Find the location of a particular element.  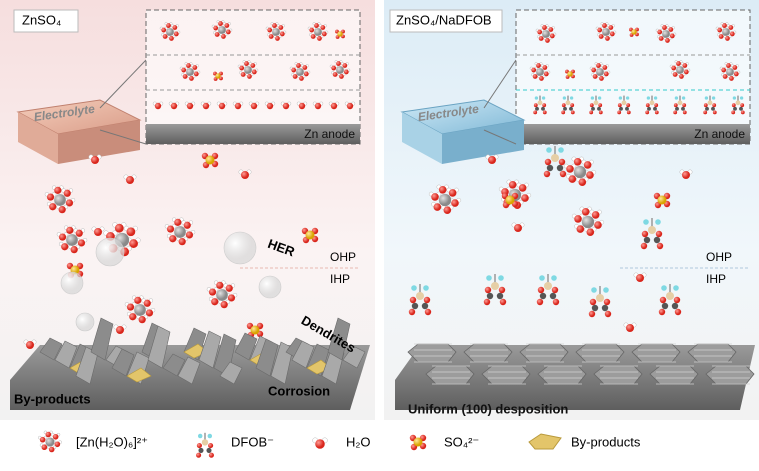

inset-box is located at coordinates (253, 77).